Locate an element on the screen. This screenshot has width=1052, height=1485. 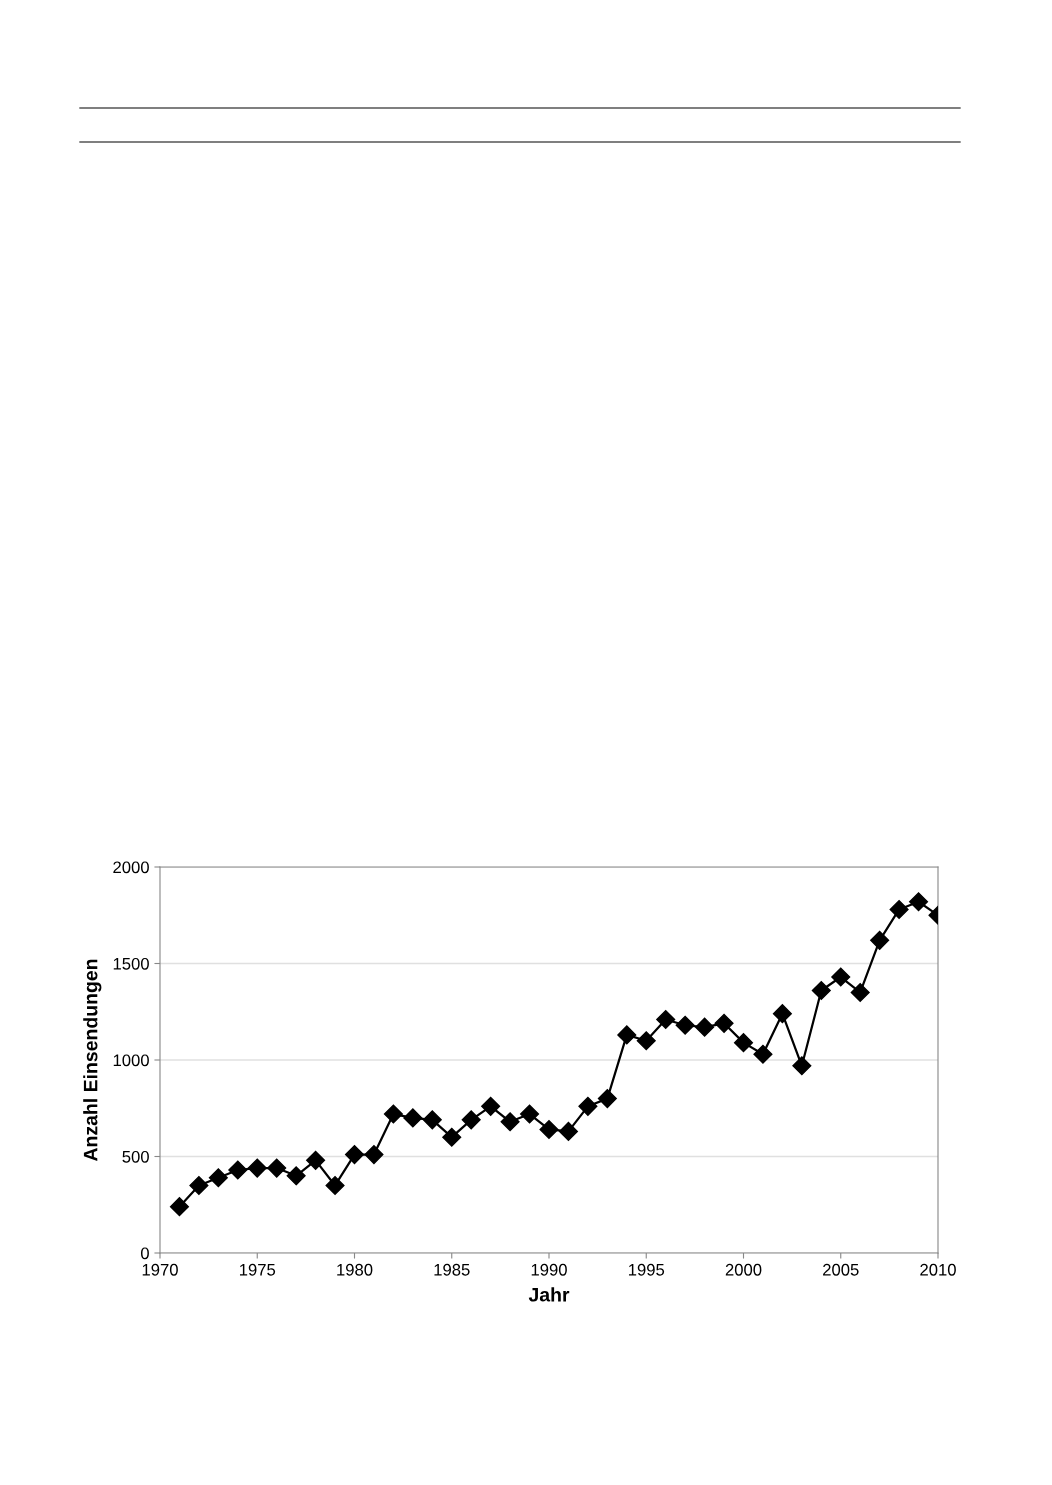
x-tick-label: 1985 is located at coordinates (452, 1269).